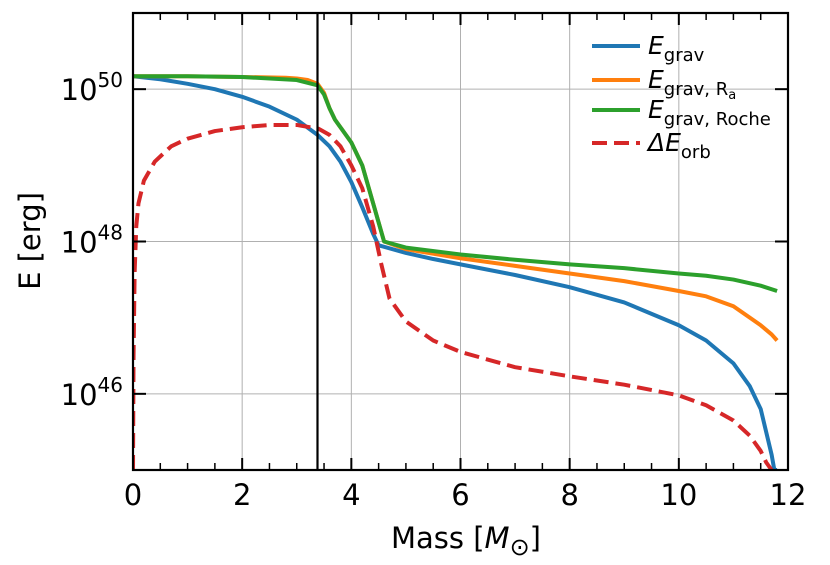 The image size is (830, 565). Describe the element at coordinates (242, 495) in the screenshot. I see `x-tick-label: 2` at that location.